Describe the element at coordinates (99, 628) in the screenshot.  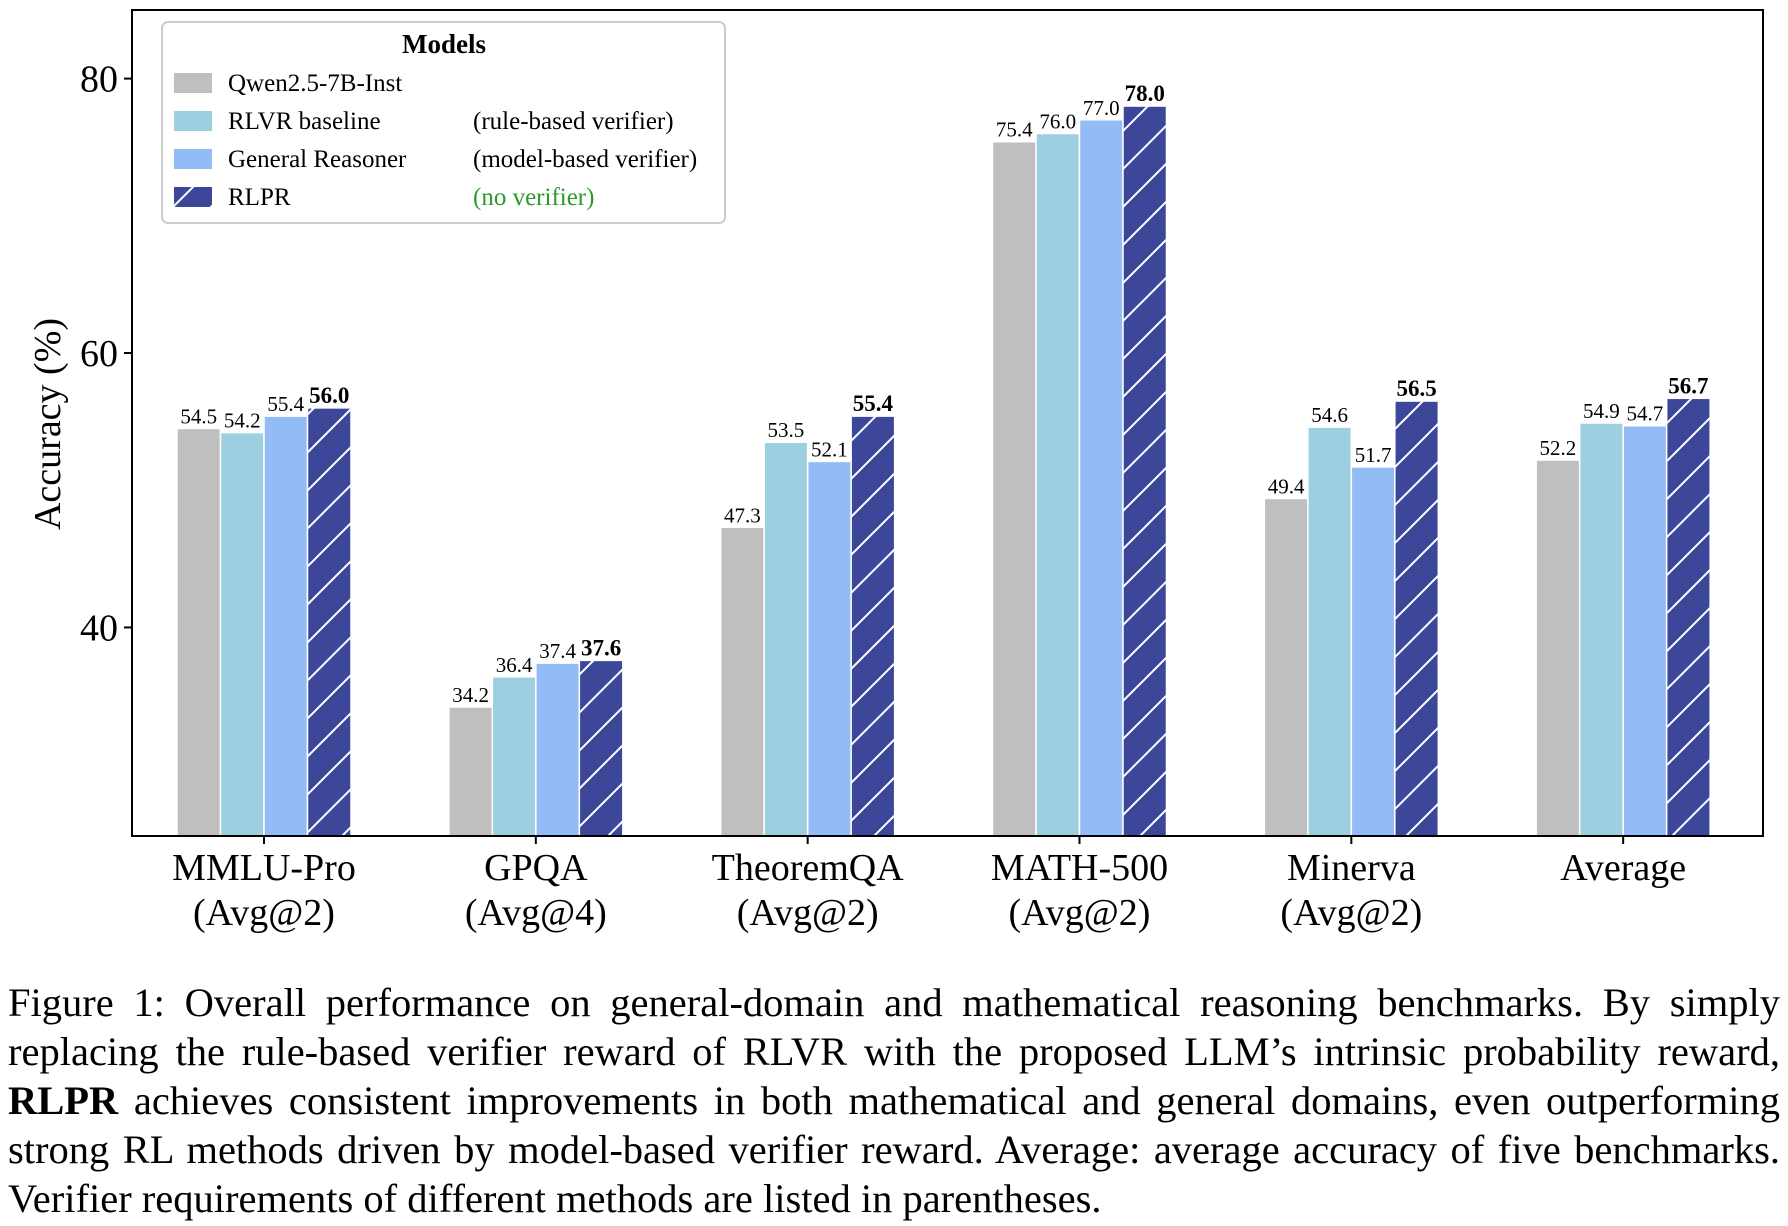
I see `y-tick-label-0: 40` at that location.